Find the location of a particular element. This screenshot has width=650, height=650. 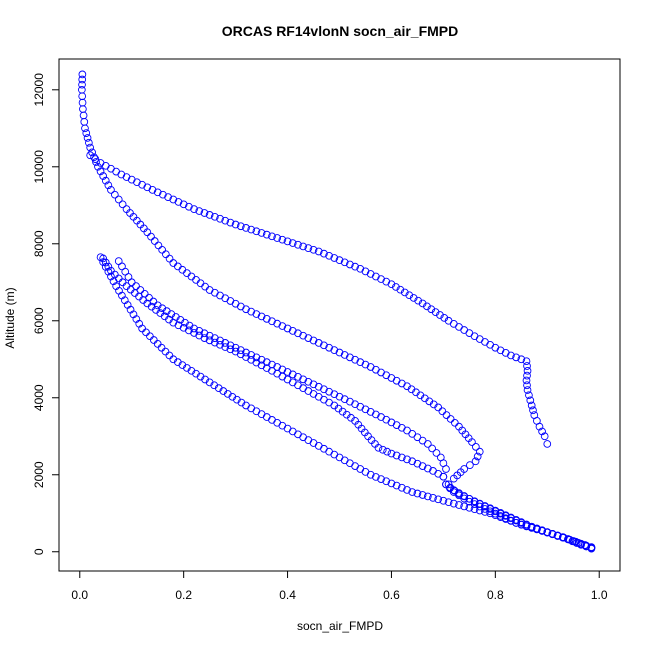

x-tick-label: 1.0 is located at coordinates (599, 595).